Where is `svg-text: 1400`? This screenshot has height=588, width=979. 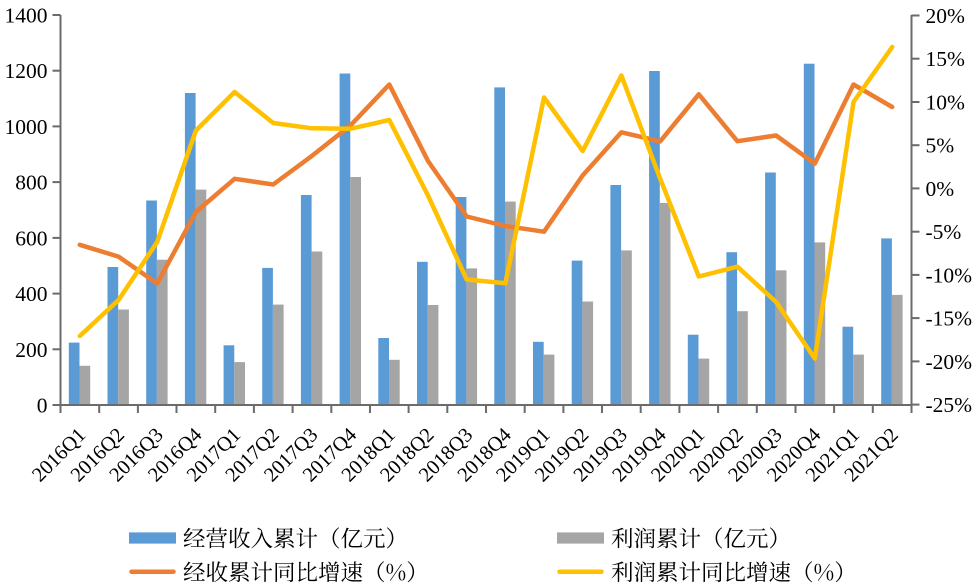
svg-text: 1400 is located at coordinates (26, 16).